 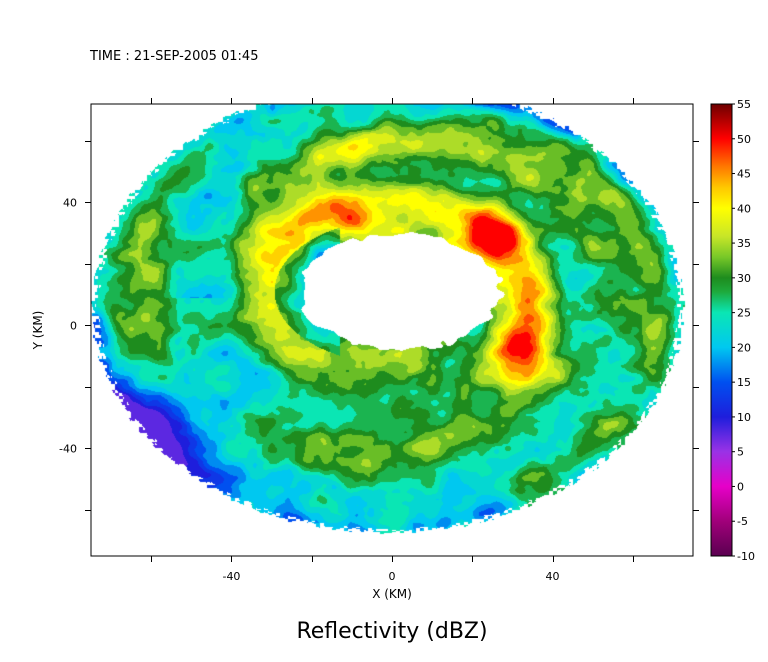 I want to click on colorbar-tick-label: 45, so click(x=744, y=174).